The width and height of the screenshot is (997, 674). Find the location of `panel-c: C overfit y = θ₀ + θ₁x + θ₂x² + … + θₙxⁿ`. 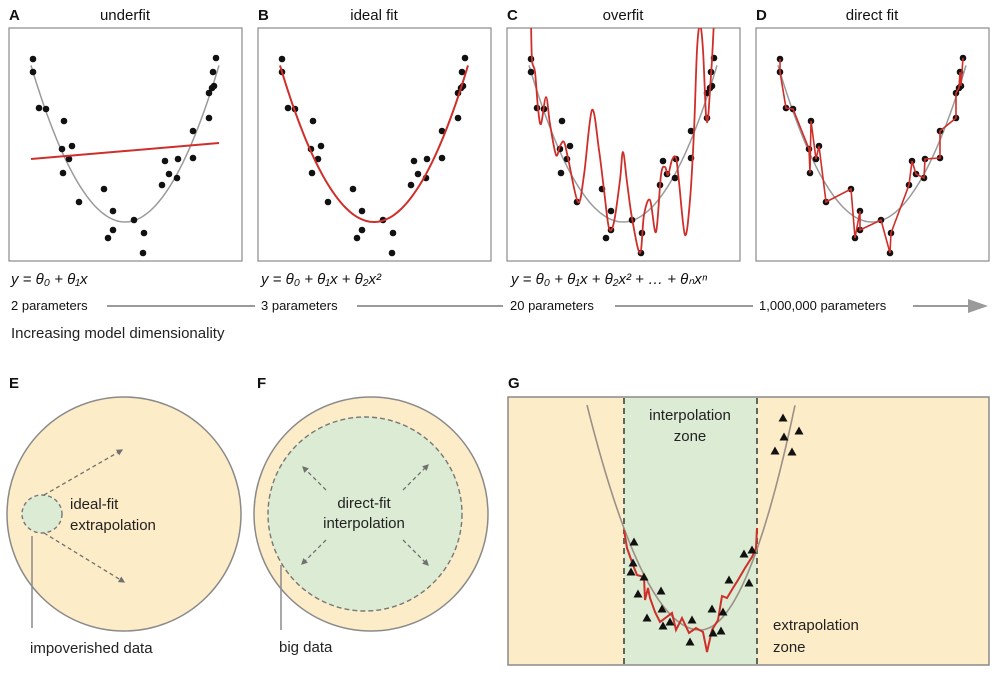

panel-c: C overfit y = θ₀ + θ₁x + θ₂x² + … + θₙxⁿ is located at coordinates (623, 147).